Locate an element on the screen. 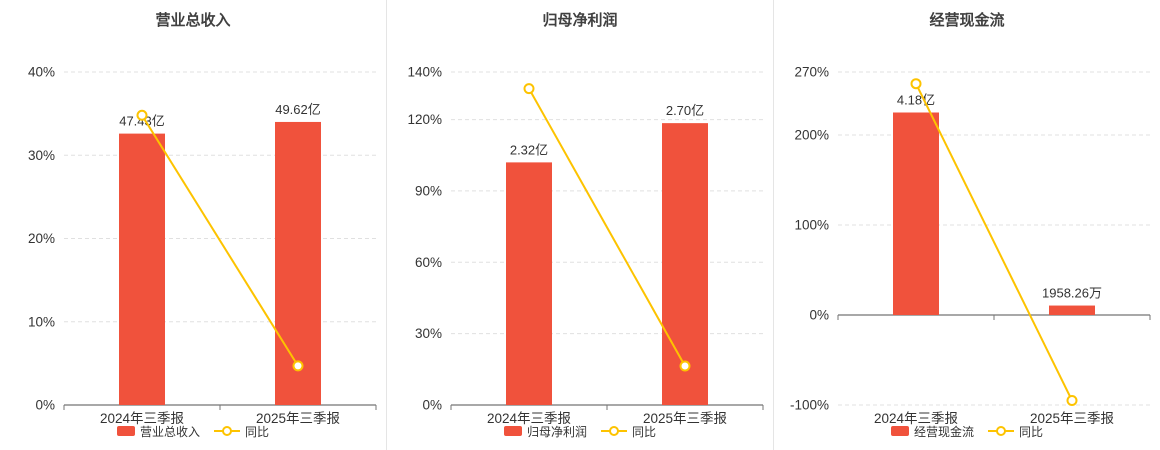 The image size is (1160, 450). svg-text: 100% is located at coordinates (811, 225).